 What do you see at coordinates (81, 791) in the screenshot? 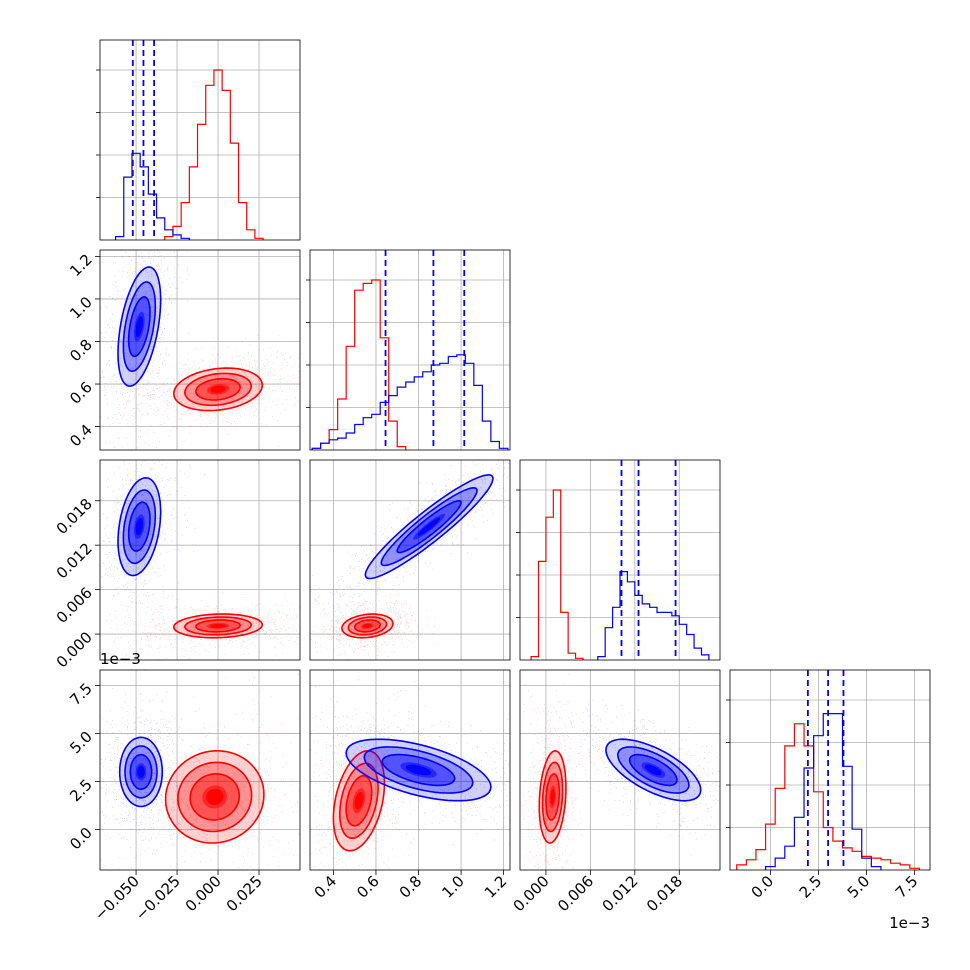
I see `y-tick-label: 2.5` at bounding box center [81, 791].